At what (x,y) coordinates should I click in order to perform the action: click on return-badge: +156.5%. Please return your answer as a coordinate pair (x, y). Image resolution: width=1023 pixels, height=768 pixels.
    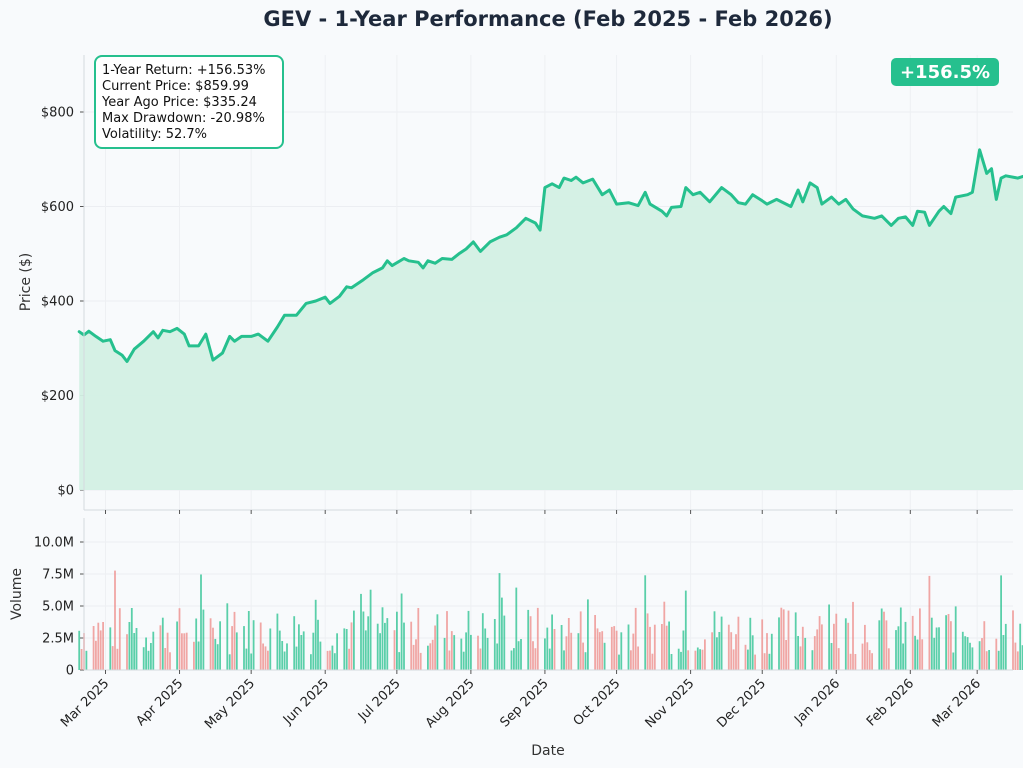
    Looking at the image, I should click on (945, 72).